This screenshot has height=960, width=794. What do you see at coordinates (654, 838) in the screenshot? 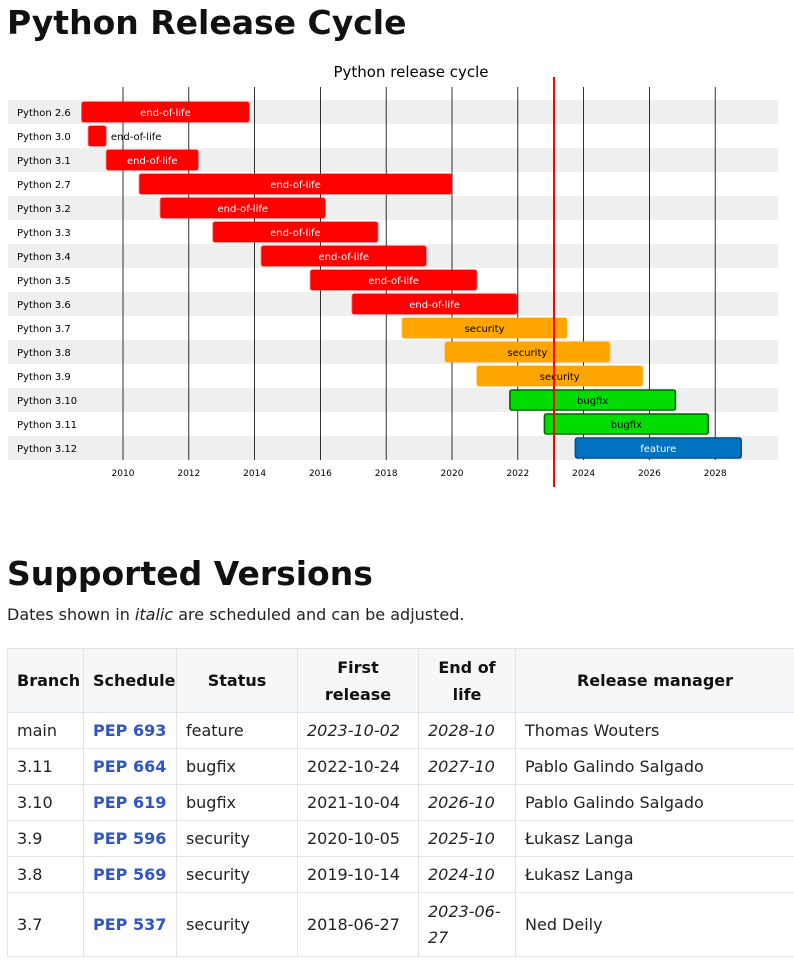
I see `cell-release-manager: Łukasz Langa` at bounding box center [654, 838].